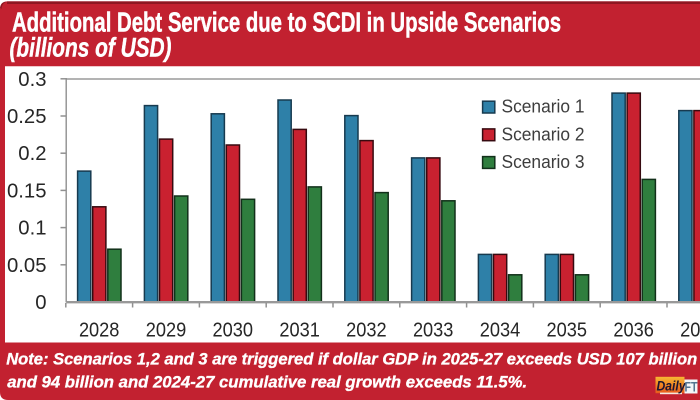 This screenshot has width=700, height=400. I want to click on svg-text: (billions of USD), so click(91, 47).